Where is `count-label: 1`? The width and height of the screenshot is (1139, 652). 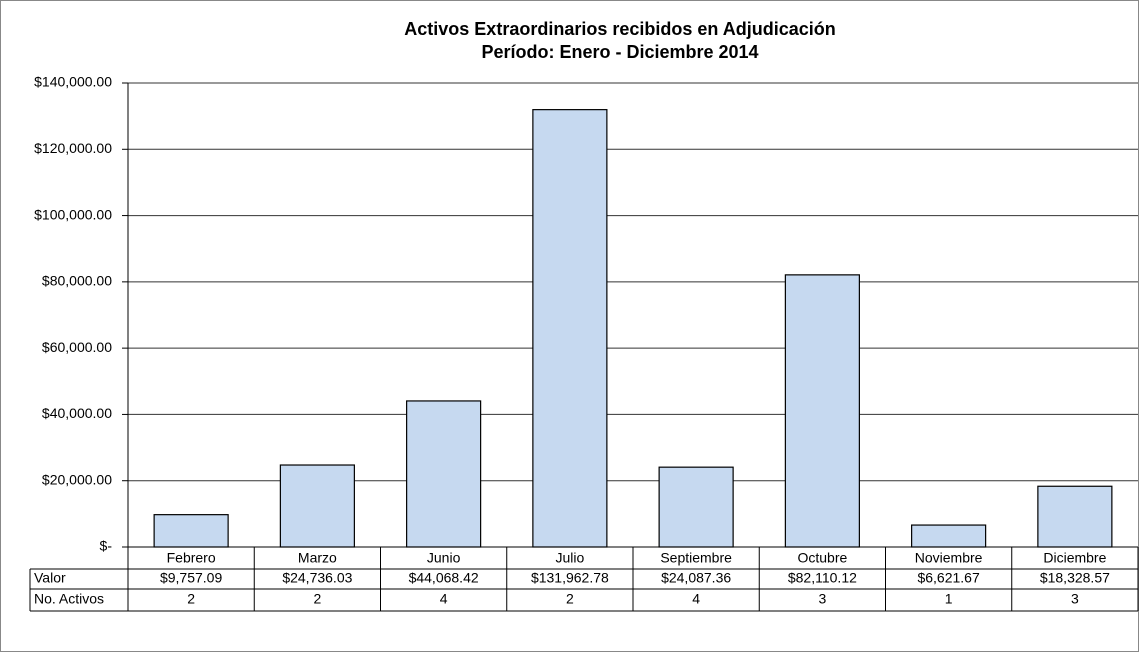
count-label: 1 is located at coordinates (949, 599).